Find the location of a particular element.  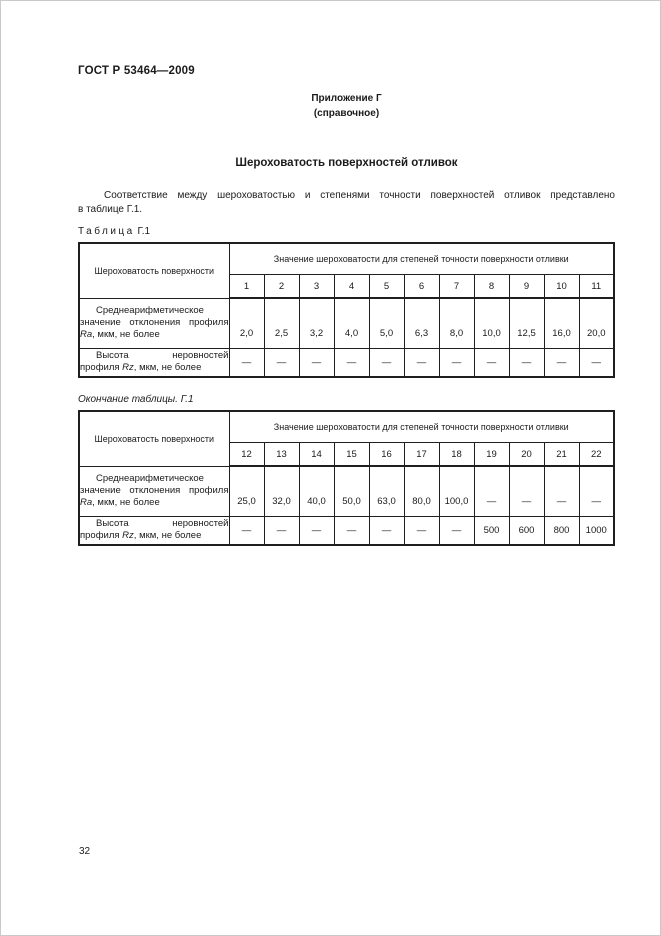

appendix-heading: Приложение Г (справочное) is located at coordinates (346, 106).